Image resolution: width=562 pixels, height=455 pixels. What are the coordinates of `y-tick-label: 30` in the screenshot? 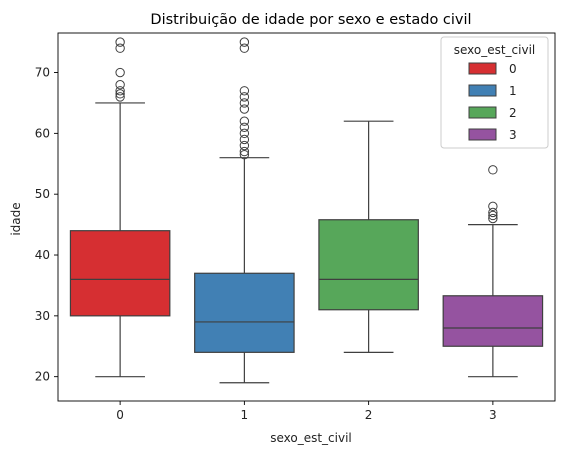 It's located at (42, 316).